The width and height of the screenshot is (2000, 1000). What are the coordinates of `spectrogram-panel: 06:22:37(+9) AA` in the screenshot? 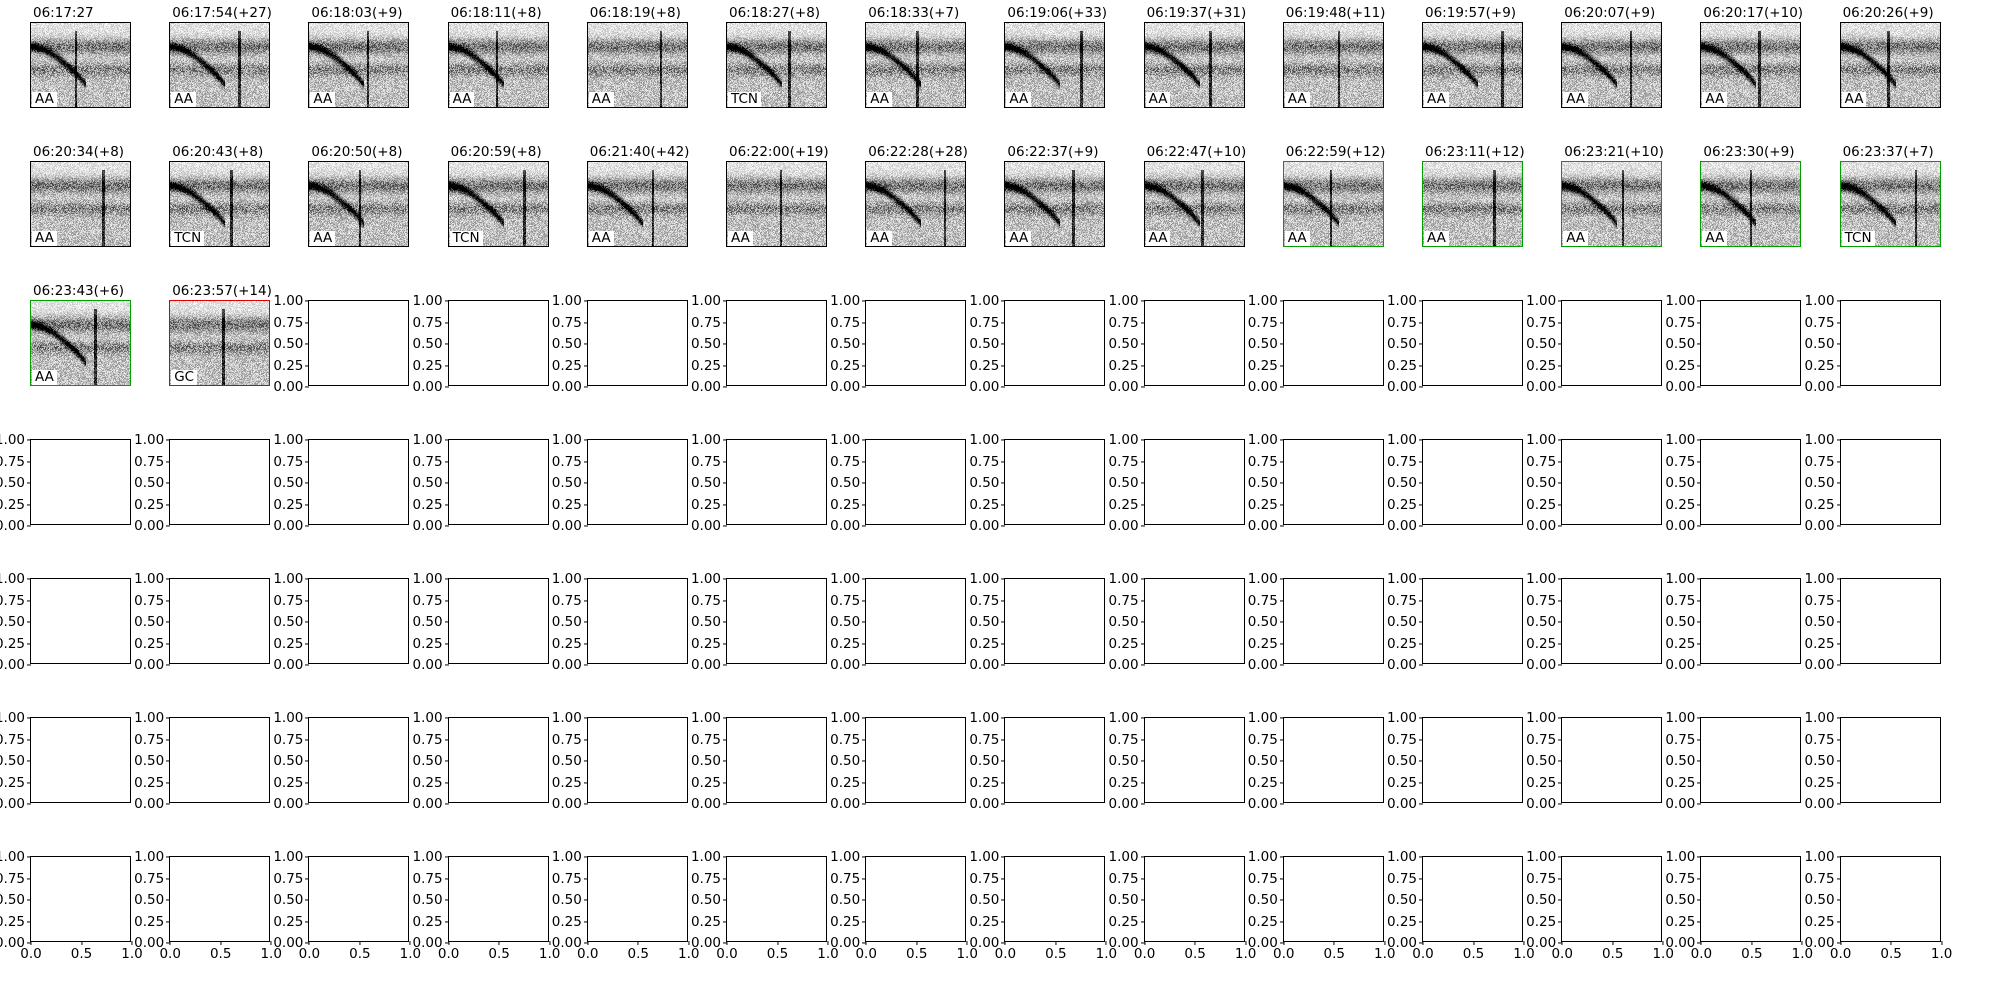 It's located at (1055, 195).